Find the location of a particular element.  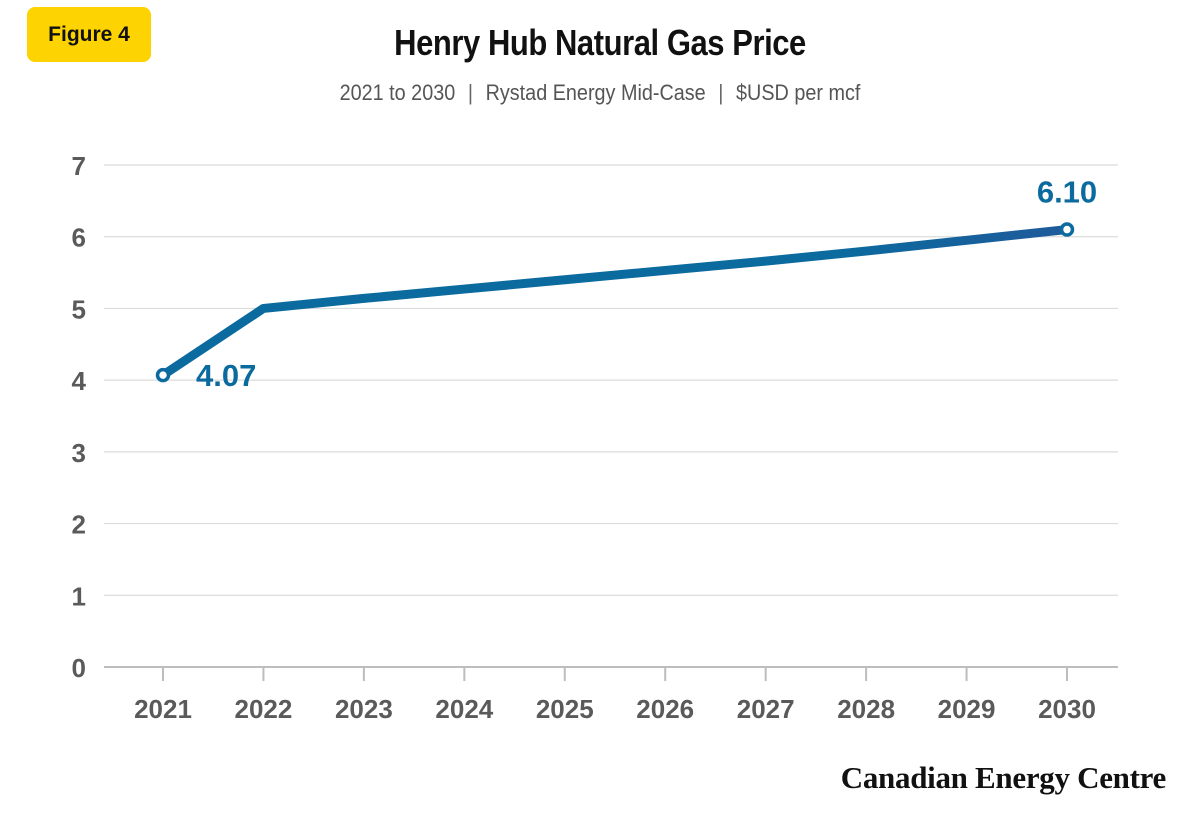

x-tick-label: 2024 is located at coordinates (464, 709).